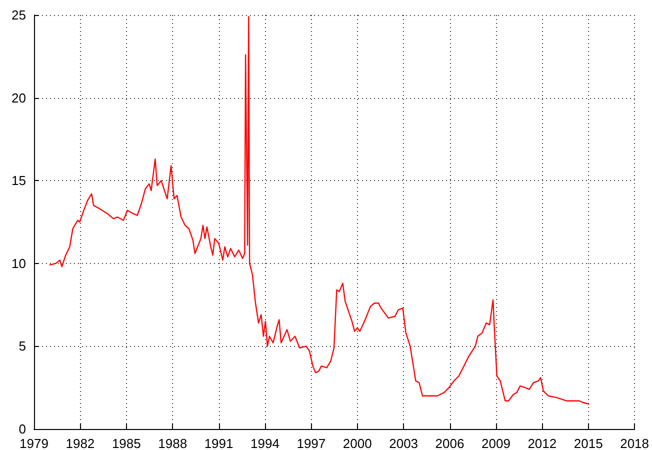 The height and width of the screenshot is (450, 652). I want to click on x-tick-label: 2009, so click(495, 443).